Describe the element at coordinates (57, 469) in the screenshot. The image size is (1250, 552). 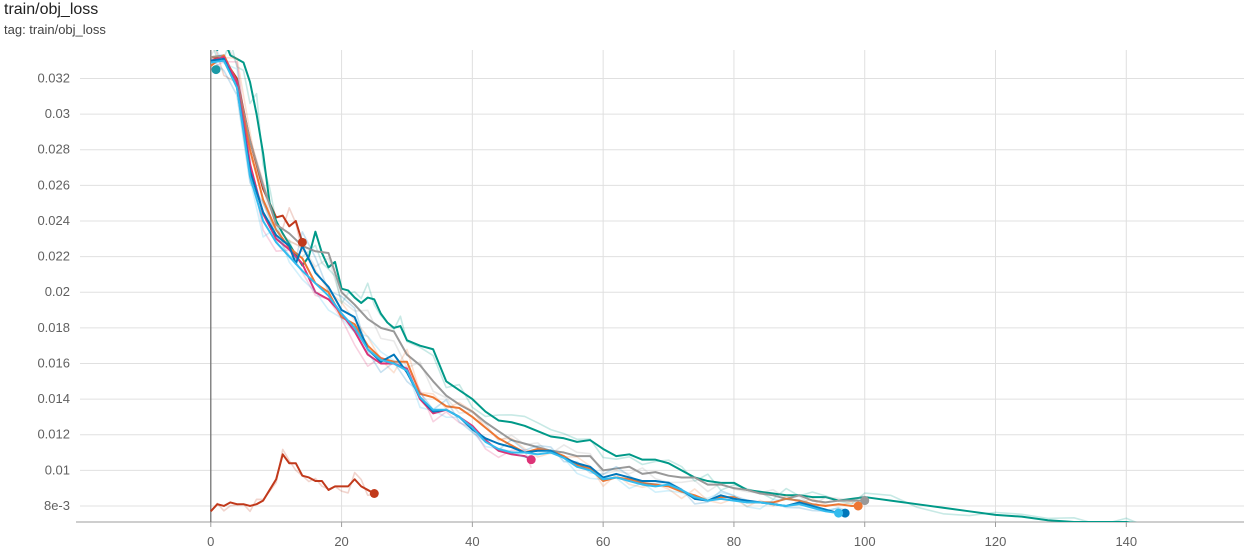
I see `y-tick-label: 0.01` at that location.